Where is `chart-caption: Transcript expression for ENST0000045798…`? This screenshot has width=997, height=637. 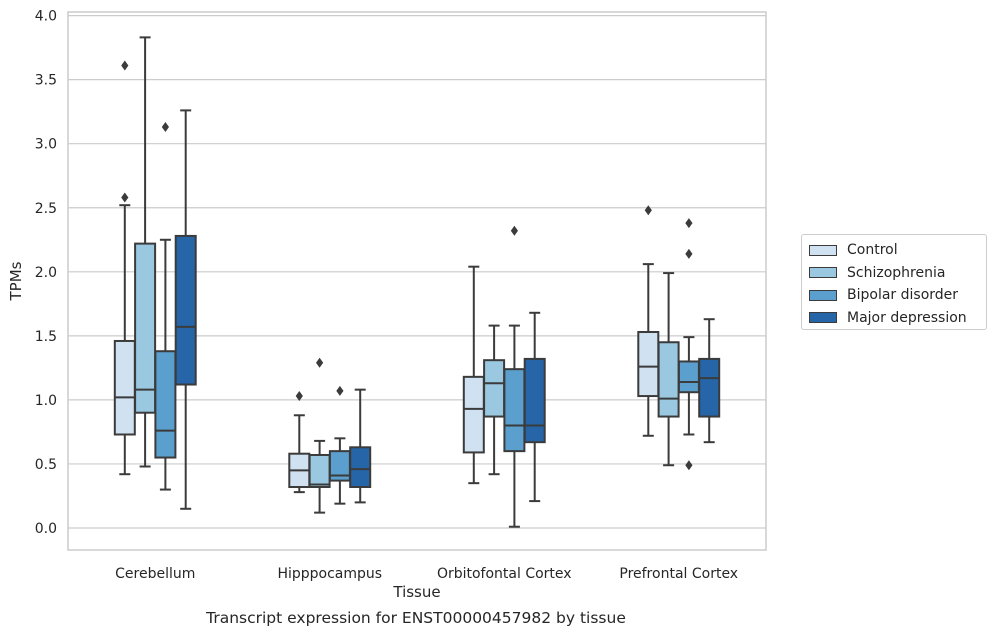 chart-caption: Transcript expression for ENST0000045798… is located at coordinates (416, 618).